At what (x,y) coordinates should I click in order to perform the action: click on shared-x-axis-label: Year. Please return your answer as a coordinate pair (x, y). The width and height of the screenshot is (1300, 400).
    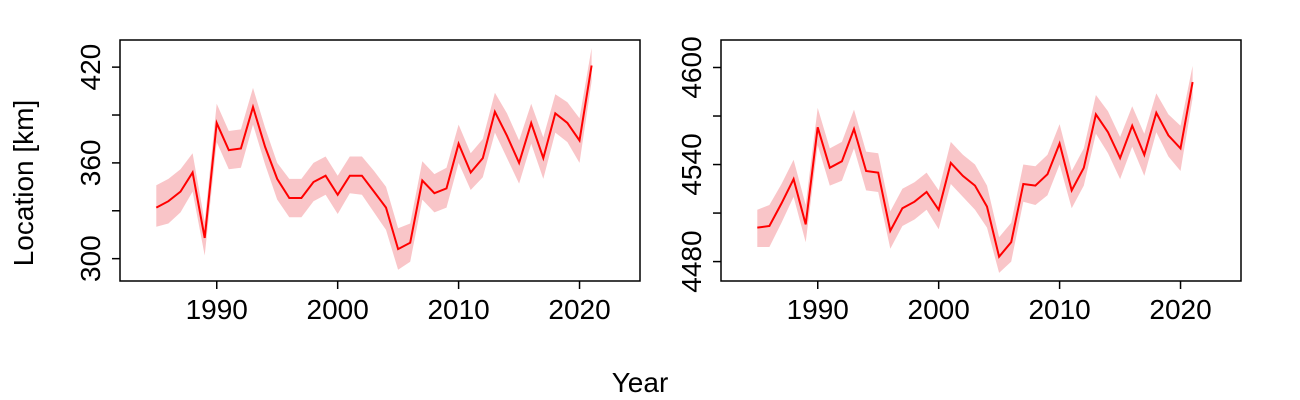
    Looking at the image, I should click on (640, 382).